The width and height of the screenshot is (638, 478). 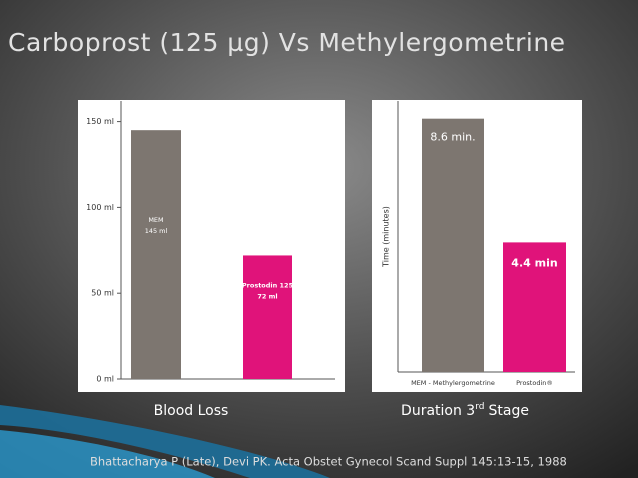 I want to click on slide-title: Carboprost (125 µg) Vs Methylergometrine, so click(x=287, y=42).